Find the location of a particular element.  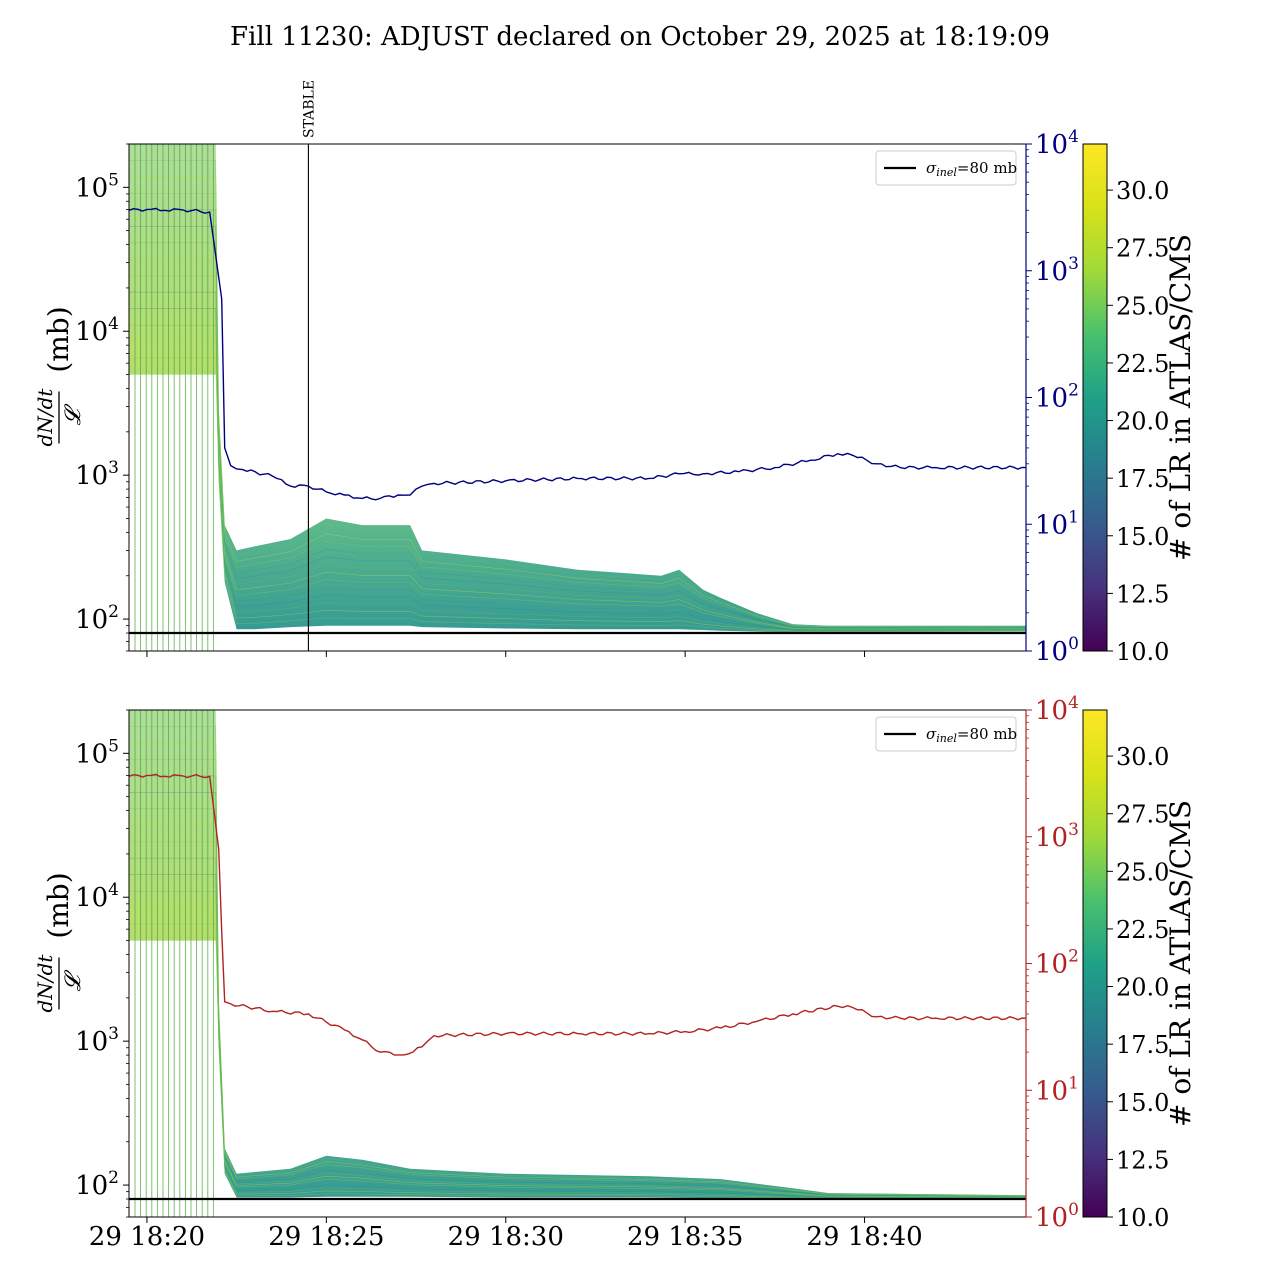

right-y-tick-label: 10¹ is located at coordinates (1057, 1089).